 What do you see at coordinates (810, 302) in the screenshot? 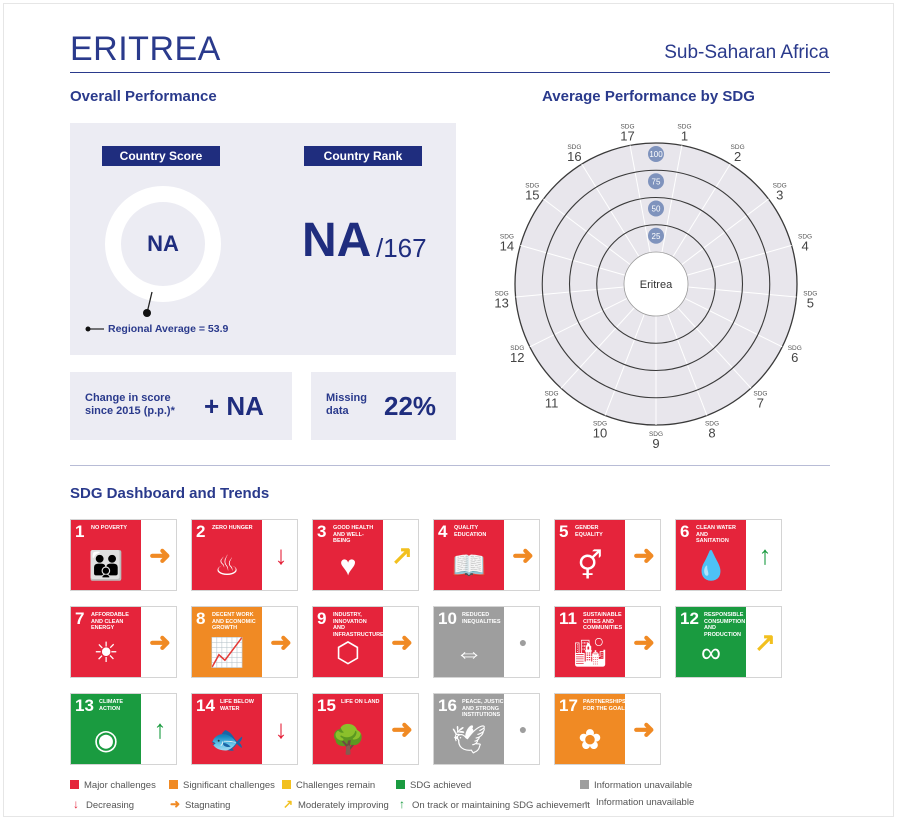
I see `radar-axis-label-sdg-5: 5` at bounding box center [810, 302].